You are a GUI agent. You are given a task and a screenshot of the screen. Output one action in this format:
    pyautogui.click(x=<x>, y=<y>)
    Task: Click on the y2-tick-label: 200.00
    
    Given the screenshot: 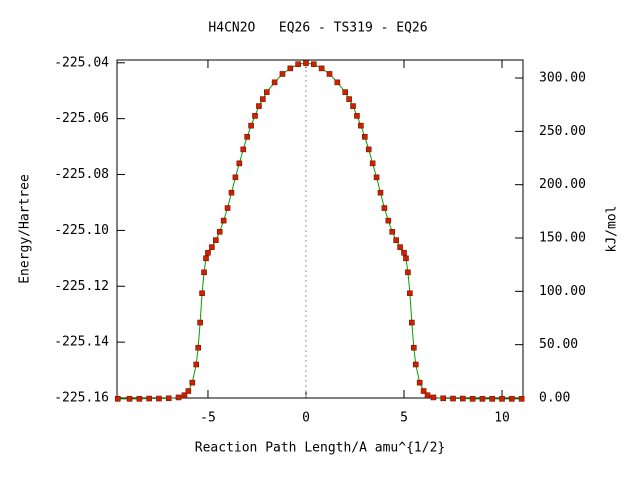 What is the action you would take?
    pyautogui.click(x=562, y=184)
    